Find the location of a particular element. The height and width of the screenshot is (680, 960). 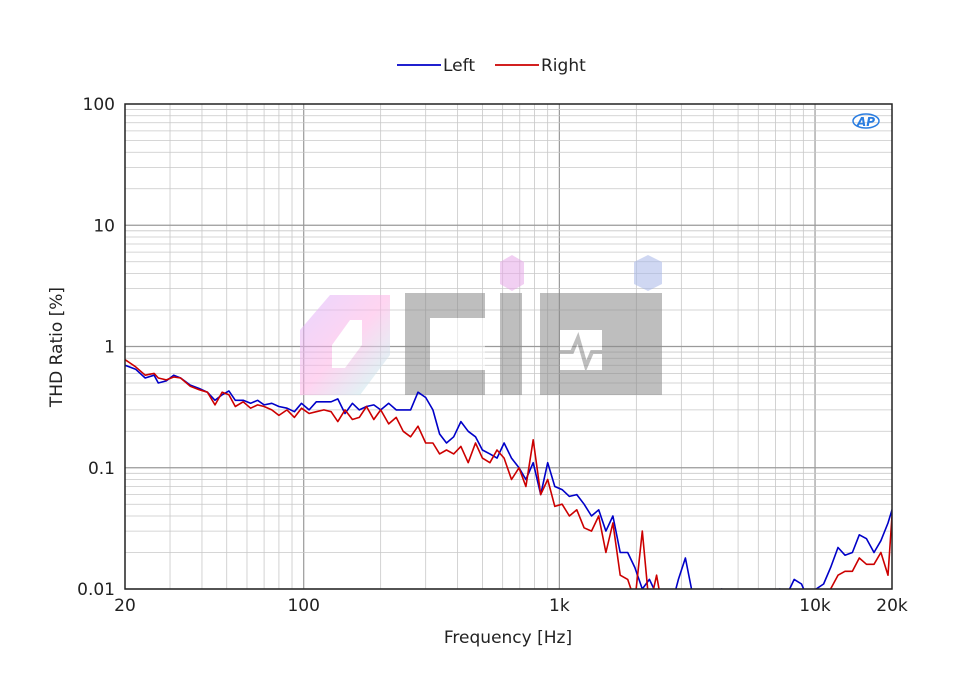

y-tick-label: 1 is located at coordinates (109, 348).